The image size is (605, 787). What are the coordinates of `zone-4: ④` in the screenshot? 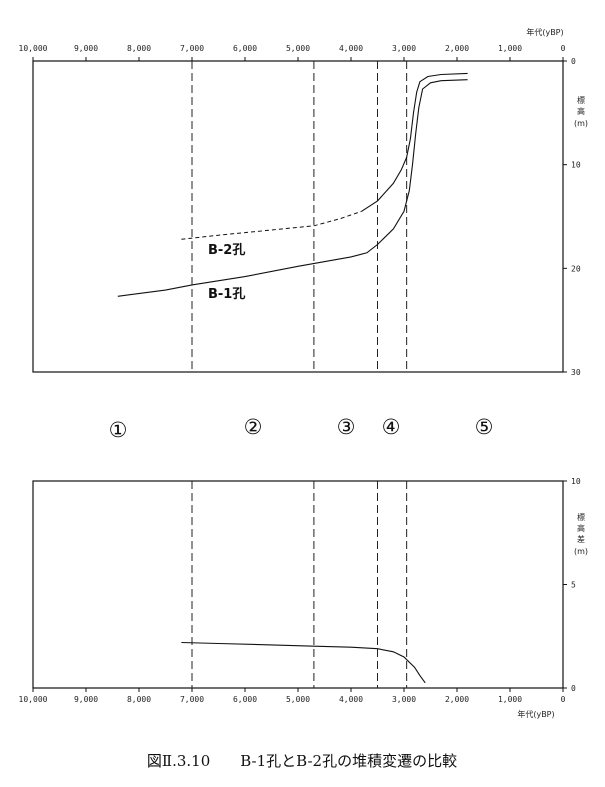 It's located at (391, 427).